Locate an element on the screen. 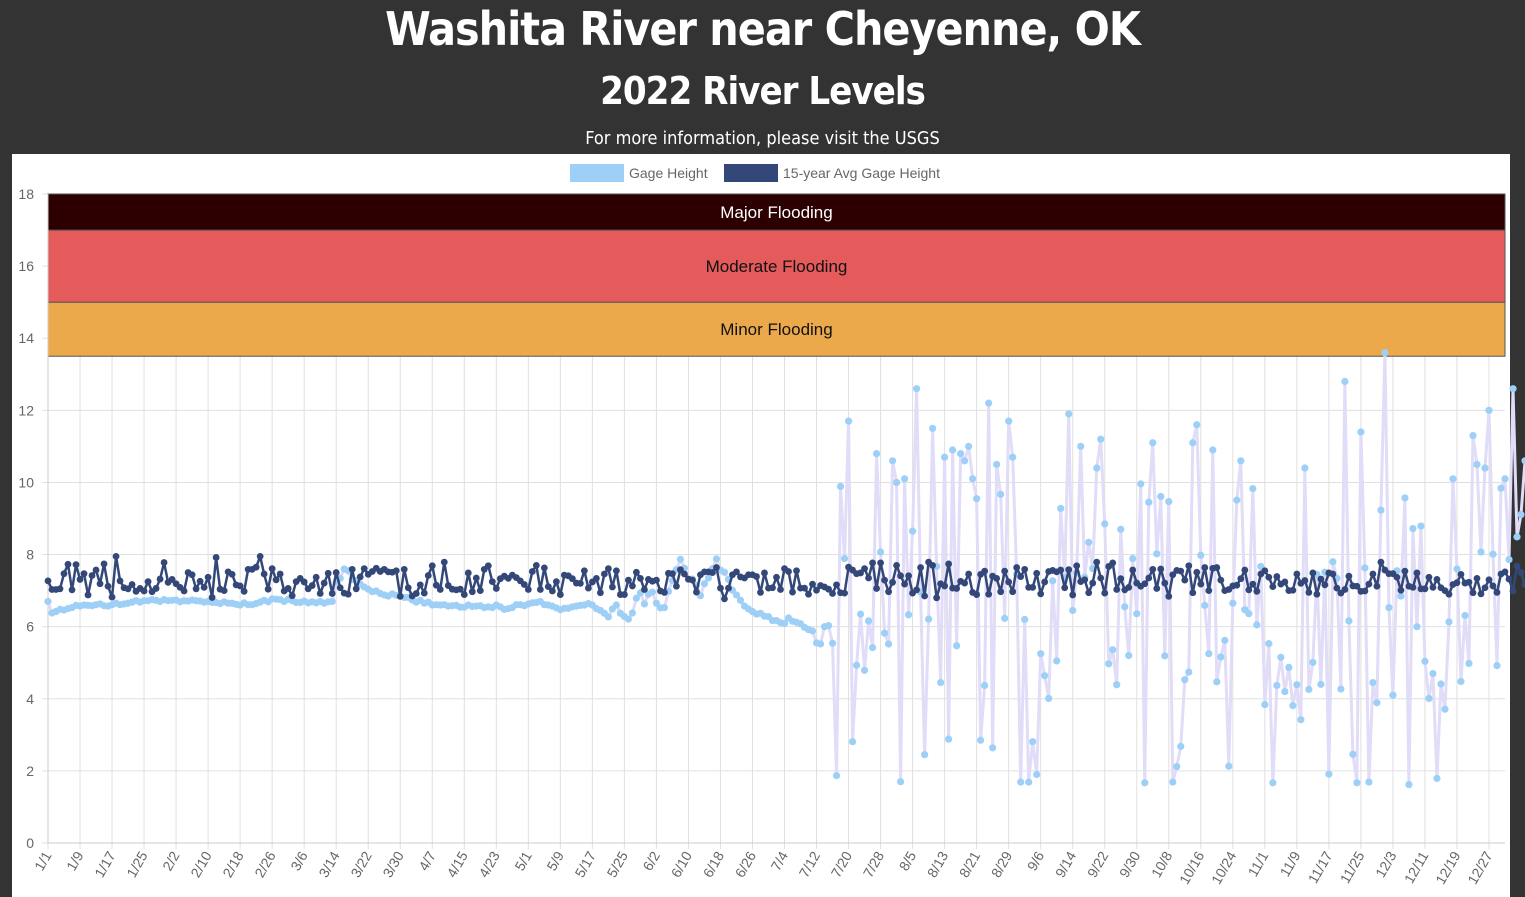 Image resolution: width=1525 pixels, height=897 pixels. y-tick-label: 12 is located at coordinates (26, 410).